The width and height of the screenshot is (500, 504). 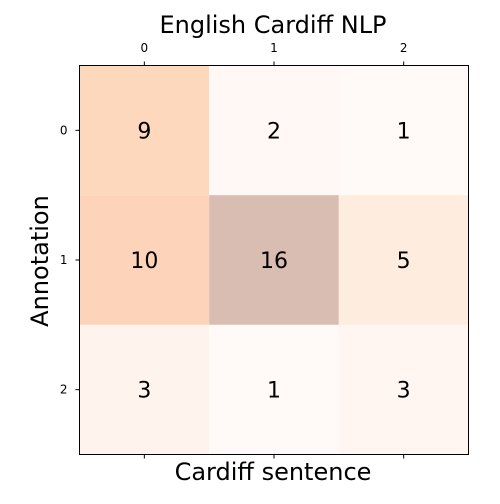 What do you see at coordinates (274, 391) in the screenshot?
I see `cell-value-r2-c1: 1` at bounding box center [274, 391].